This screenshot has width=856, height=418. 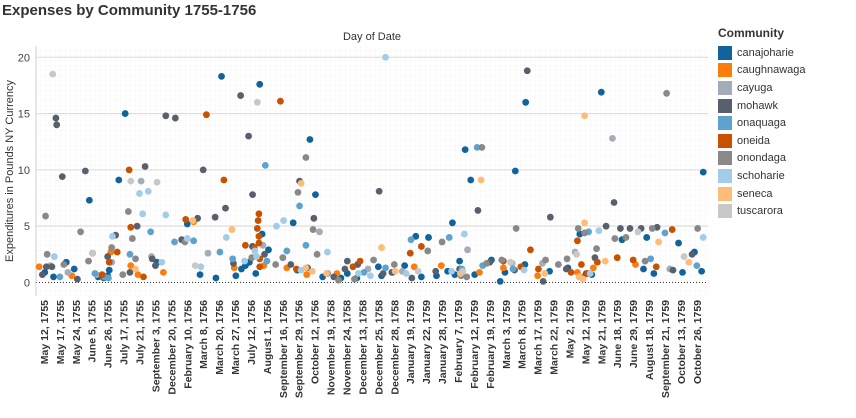 What do you see at coordinates (785, 159) in the screenshot?
I see `legend-item-onondaga: onondaga` at bounding box center [785, 159].